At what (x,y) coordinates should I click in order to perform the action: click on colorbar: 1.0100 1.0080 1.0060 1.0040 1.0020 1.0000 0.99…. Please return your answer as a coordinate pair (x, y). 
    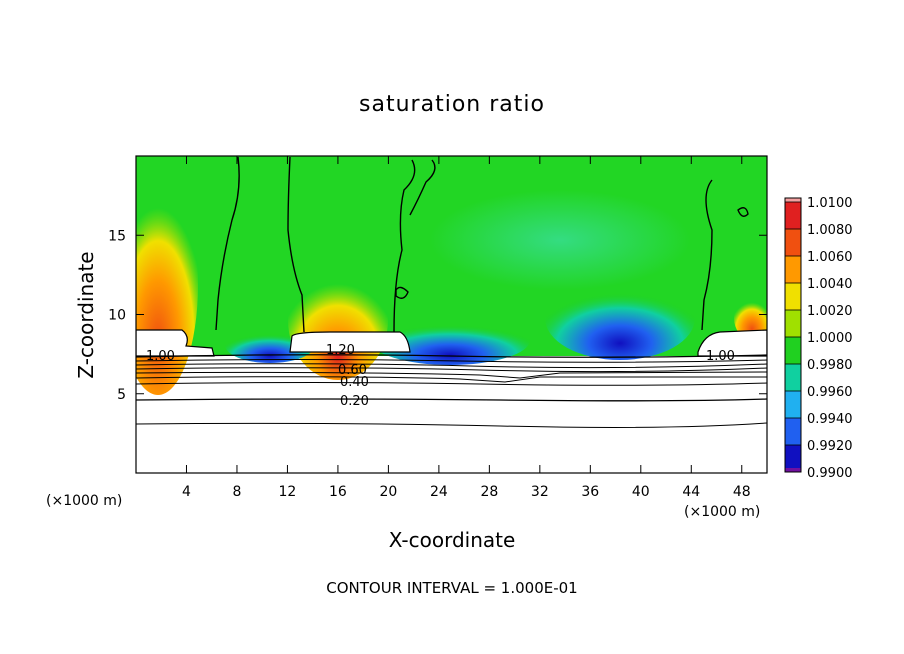
    Looking at the image, I should click on (818, 338).